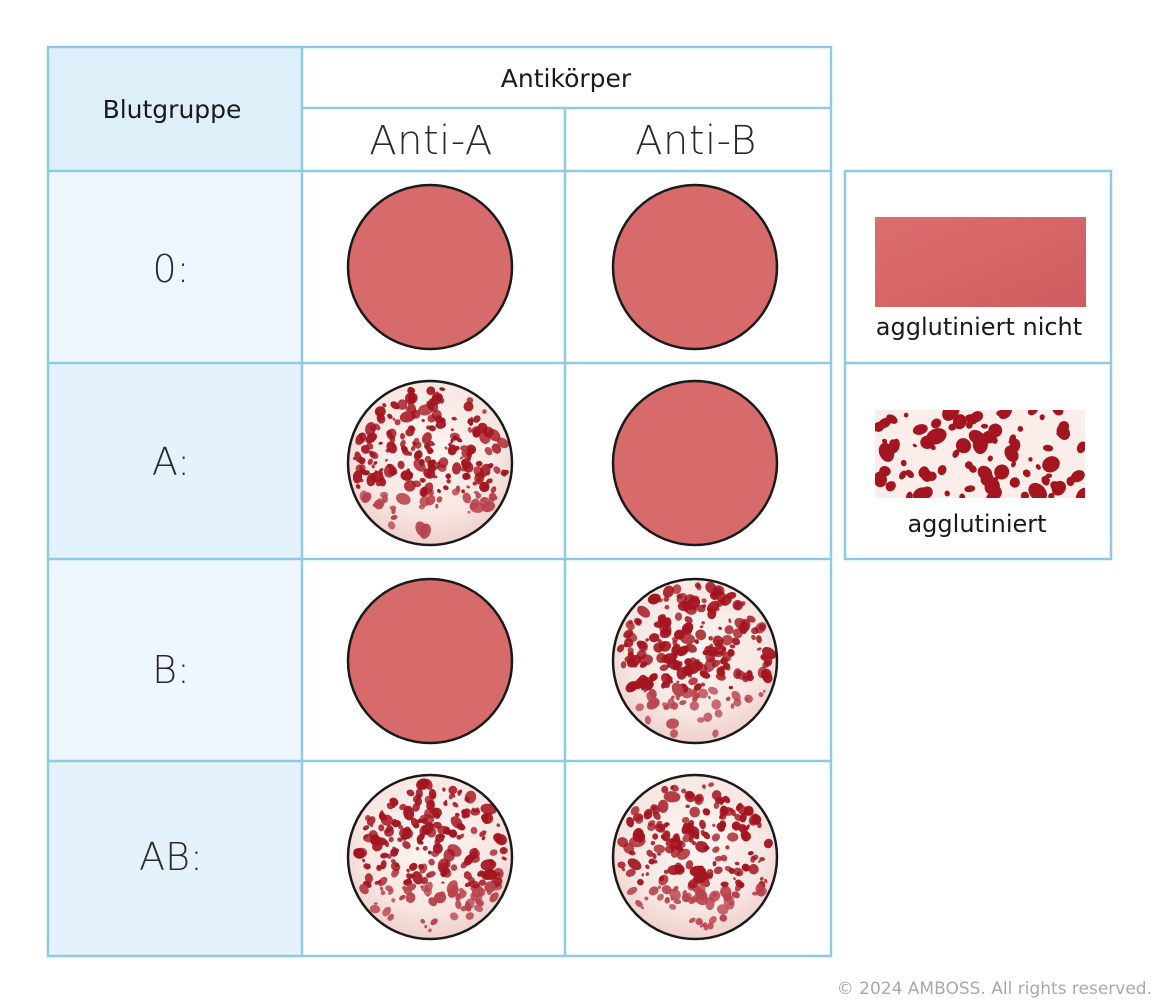  Describe the element at coordinates (430, 661) in the screenshot. I see `result-circle-row2-col0` at that location.